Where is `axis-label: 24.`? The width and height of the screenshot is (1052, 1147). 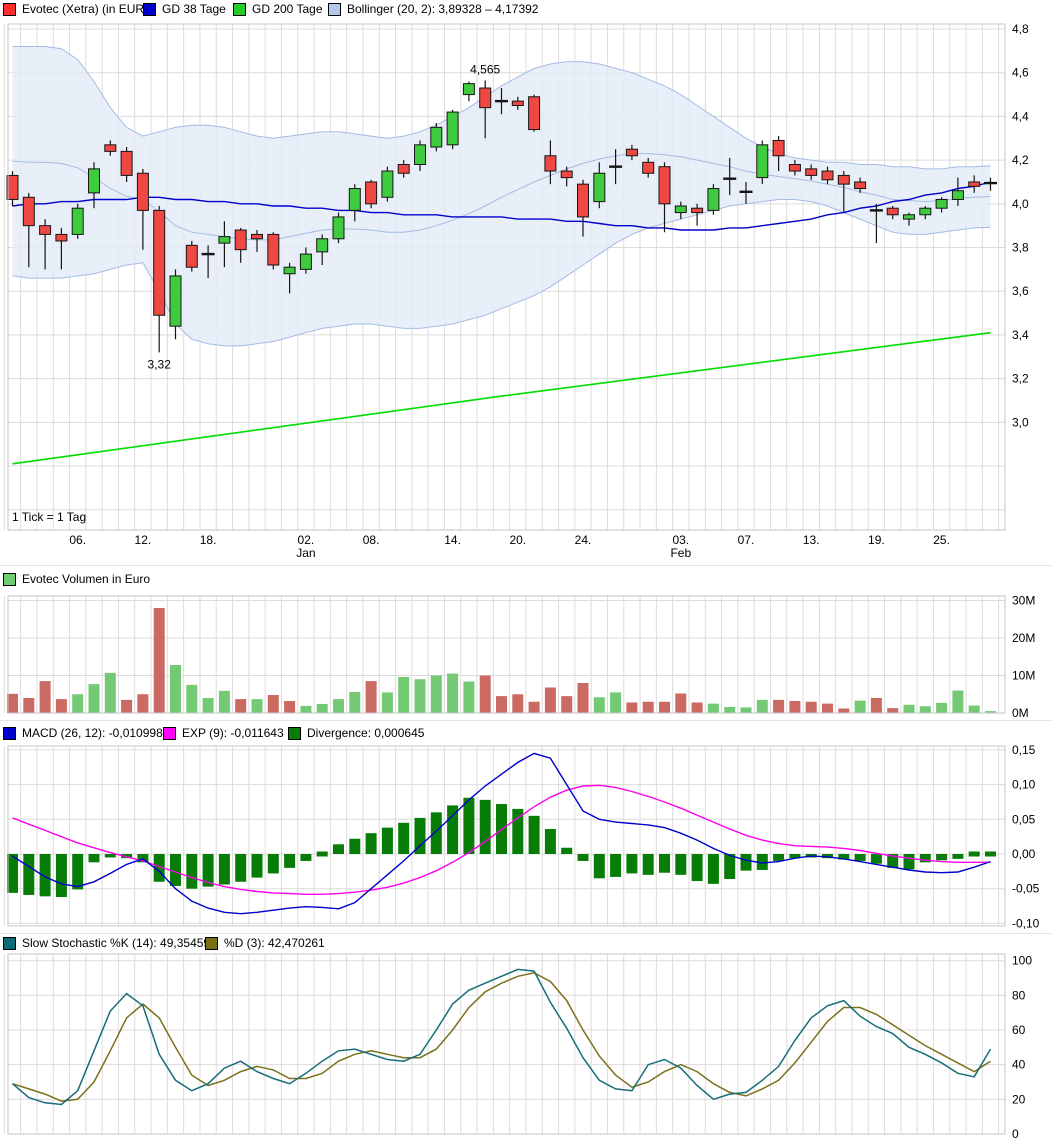
axis-label: 24. is located at coordinates (583, 540).